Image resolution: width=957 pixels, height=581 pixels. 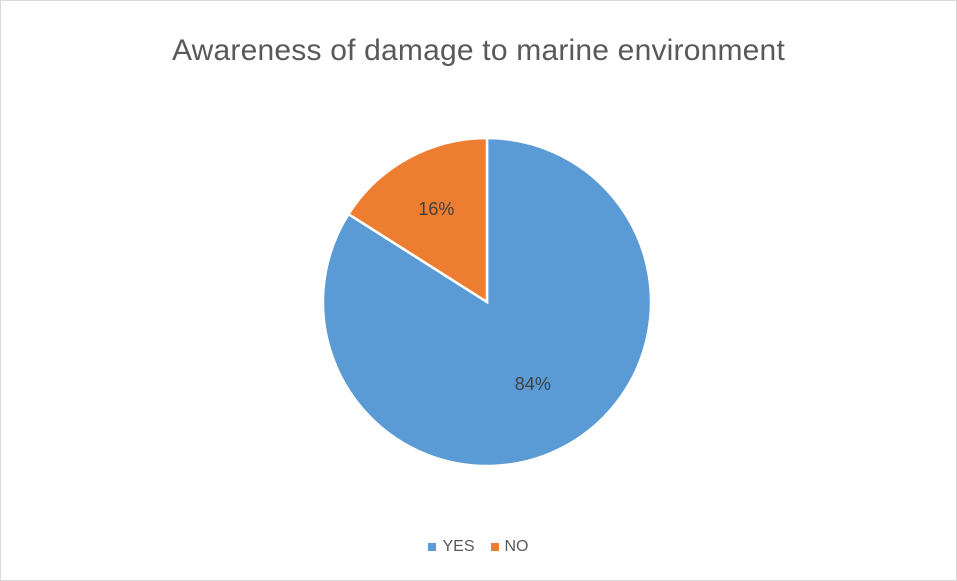 I want to click on legend-item-yes: YES, so click(x=451, y=547).